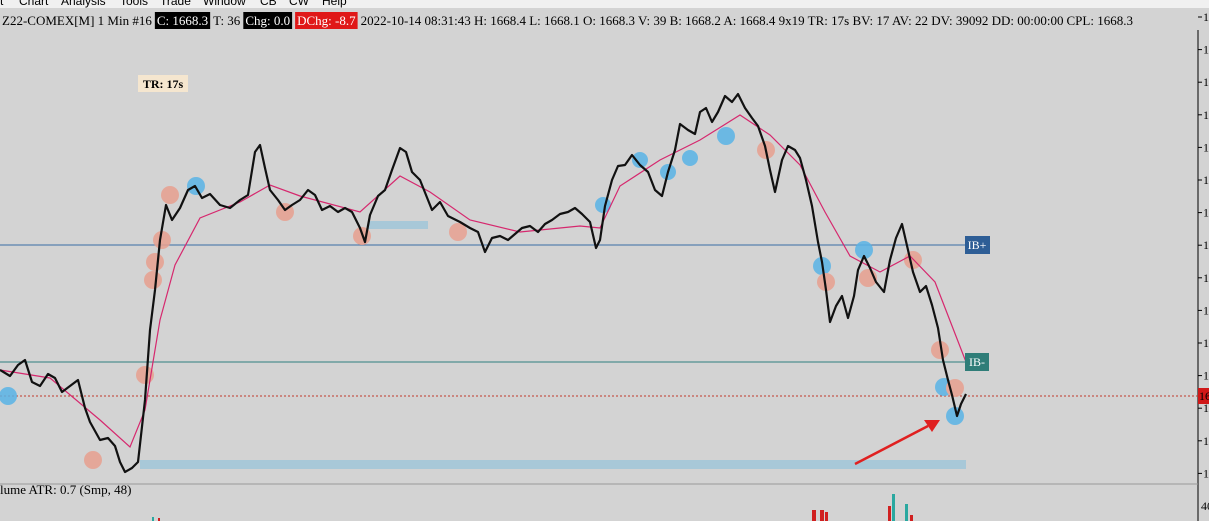 Image resolution: width=1209 pixels, height=521 pixels. Describe the element at coordinates (932, 426) in the screenshot. I see `arrow-head` at that location.